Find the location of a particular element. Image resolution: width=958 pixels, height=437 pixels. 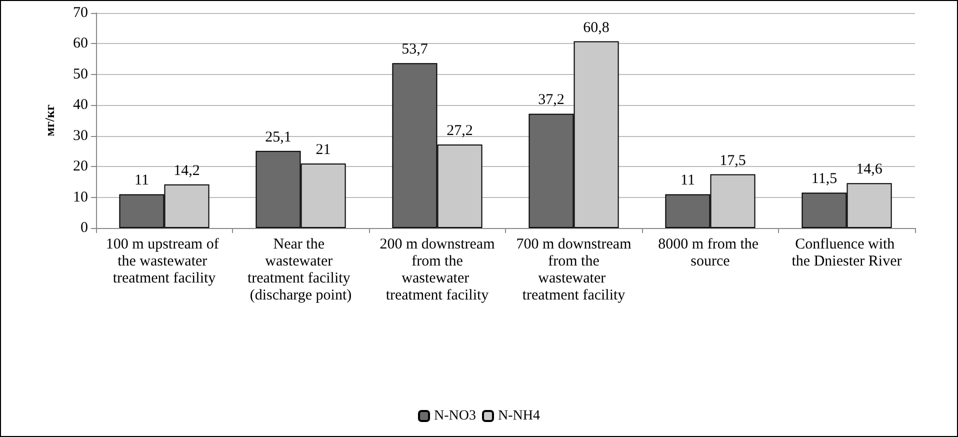

y-axis-title: мг/кг is located at coordinates (49, 120).